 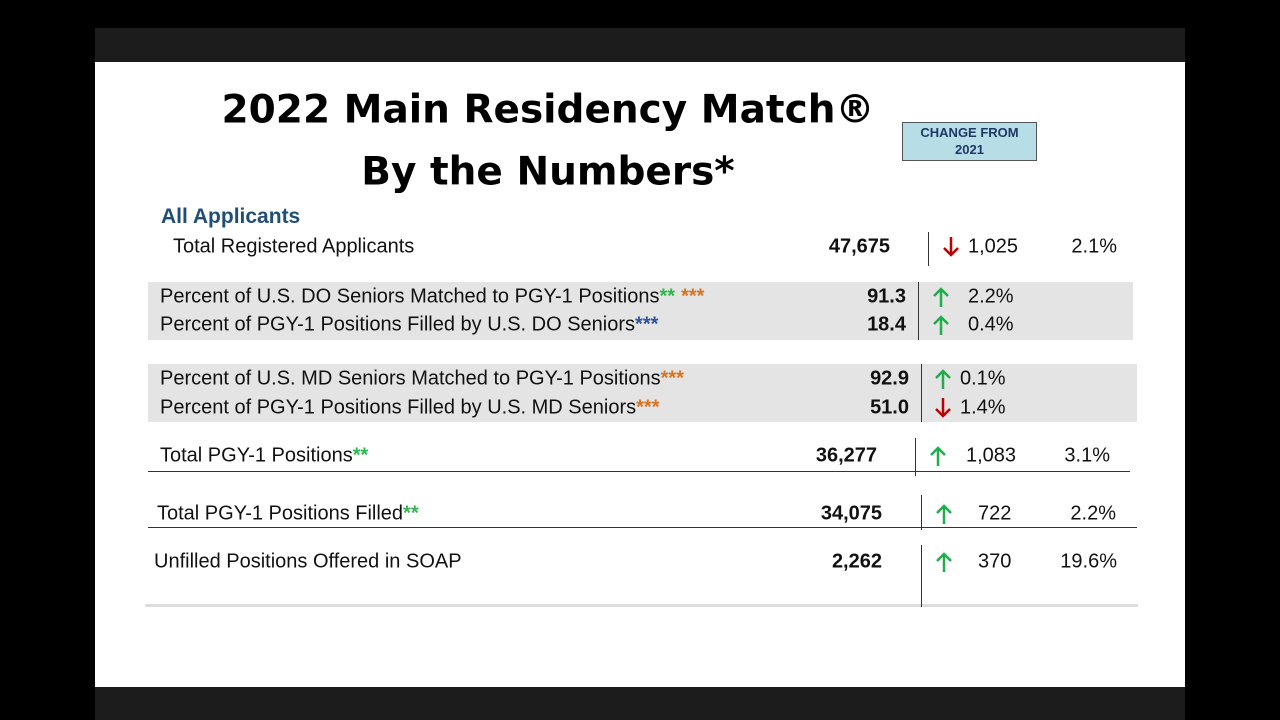 I want to click on bottom-bar, so click(x=640, y=703).